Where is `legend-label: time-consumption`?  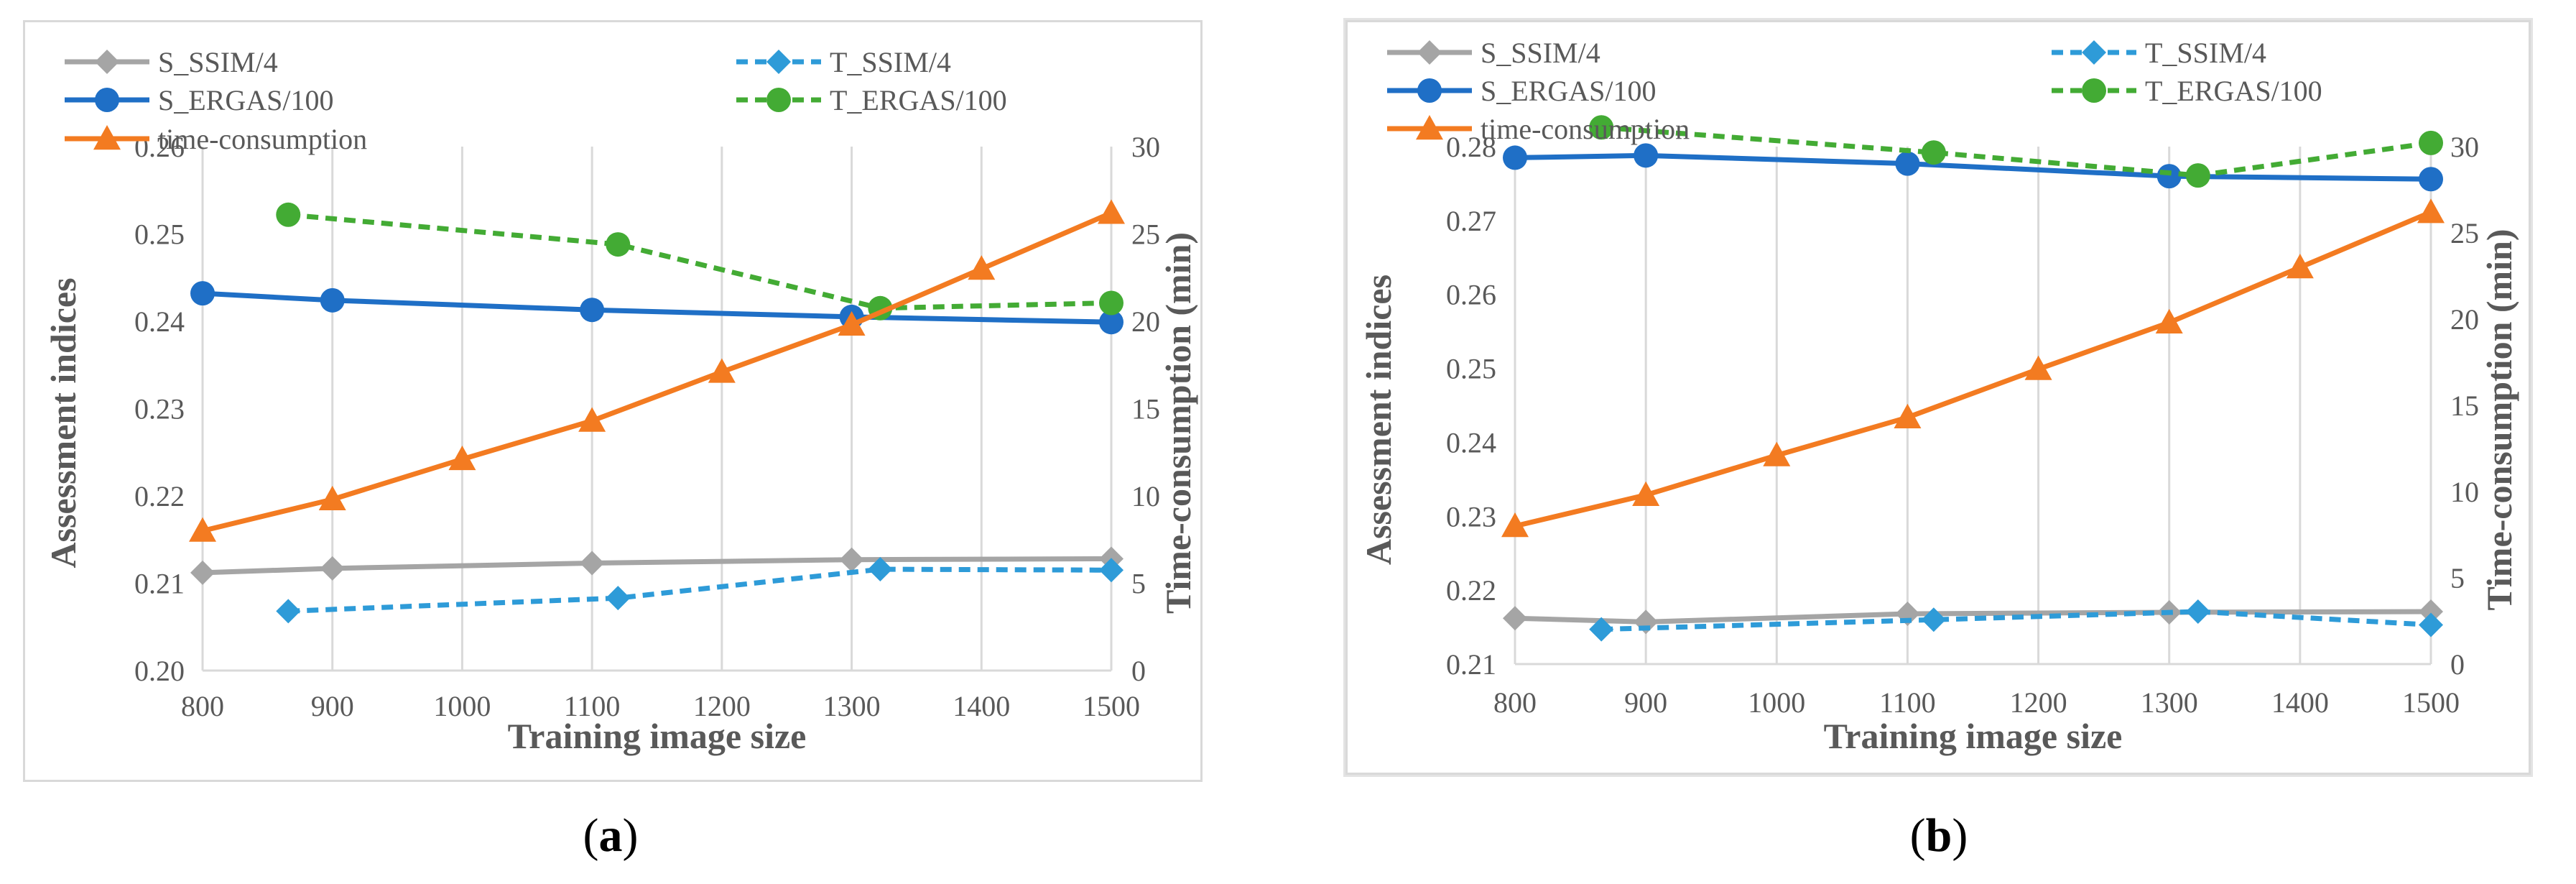
legend-label: time-consumption is located at coordinates (1585, 129).